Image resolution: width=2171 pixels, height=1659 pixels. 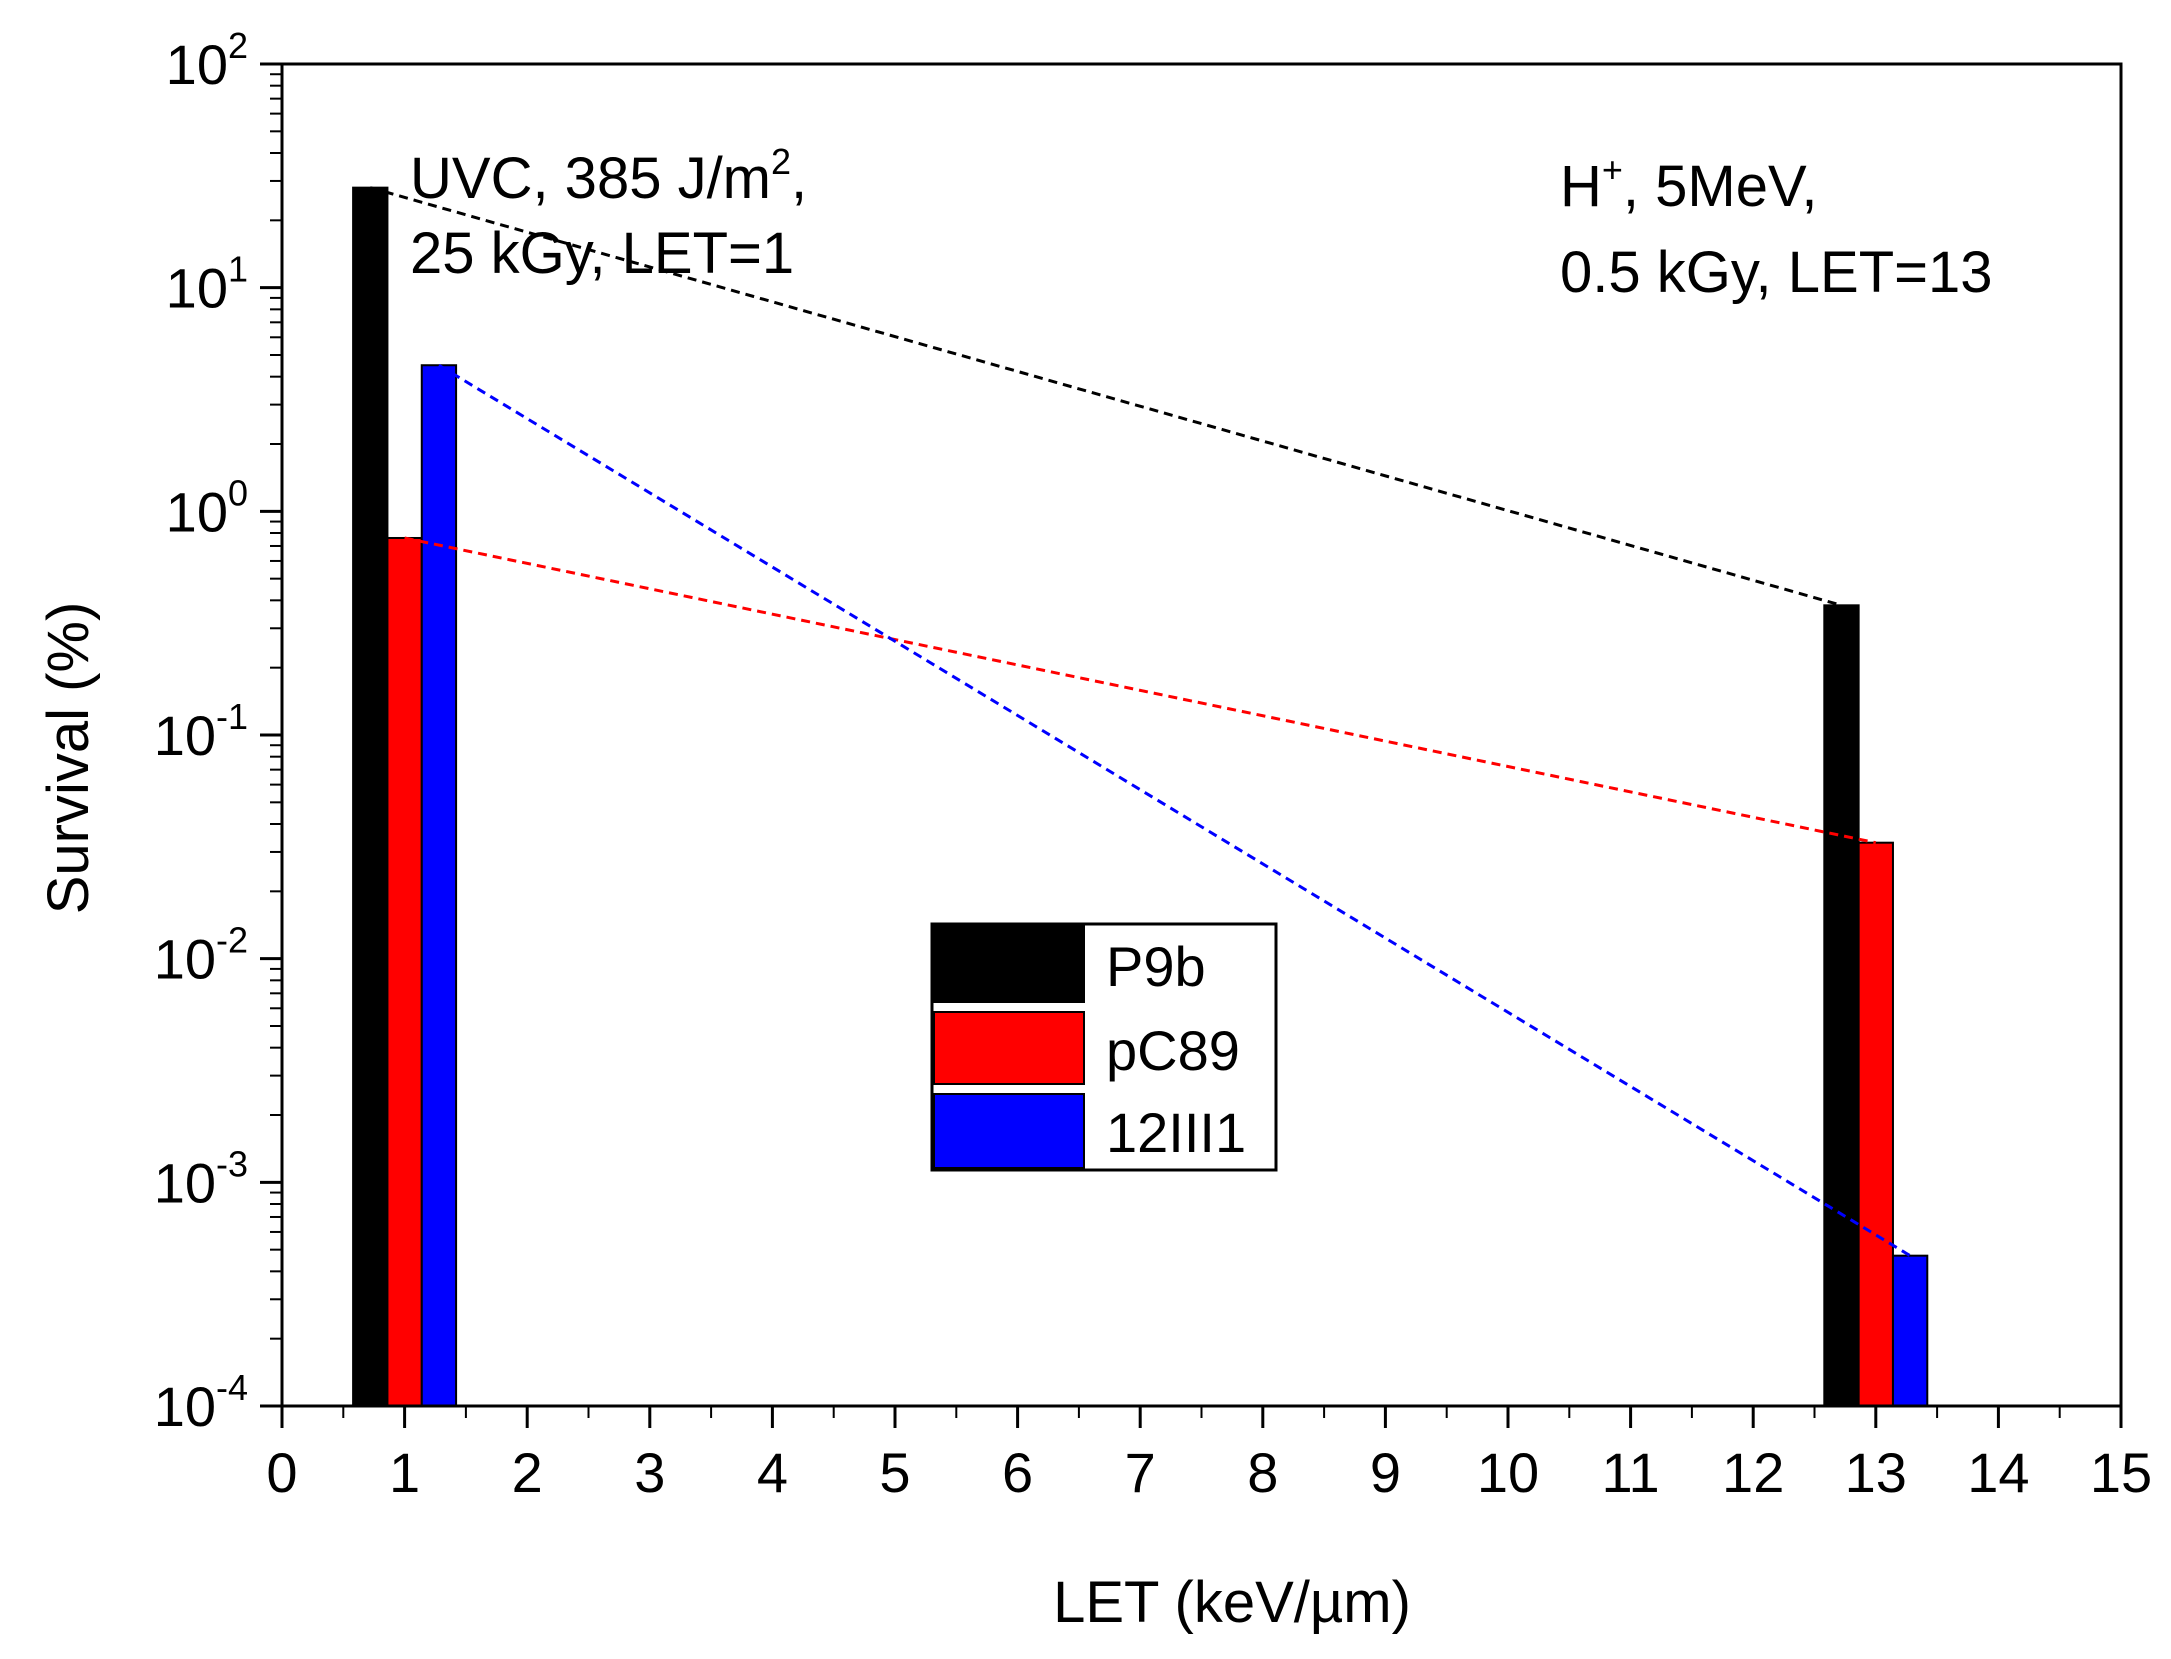 What do you see at coordinates (201, 731) in the screenshot?
I see `y-tick-label: 10⁻¹` at bounding box center [201, 731].